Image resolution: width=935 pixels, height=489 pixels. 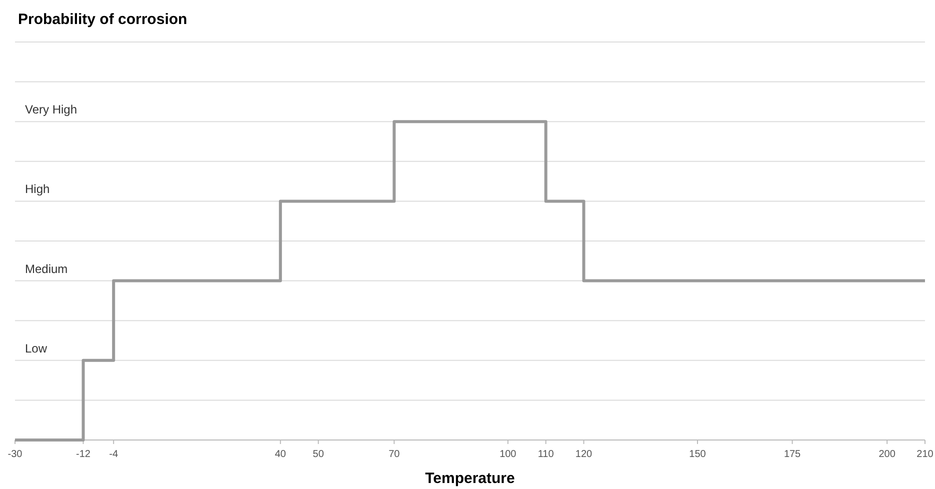 What do you see at coordinates (925, 454) in the screenshot?
I see `x-tick-label: 210` at bounding box center [925, 454].